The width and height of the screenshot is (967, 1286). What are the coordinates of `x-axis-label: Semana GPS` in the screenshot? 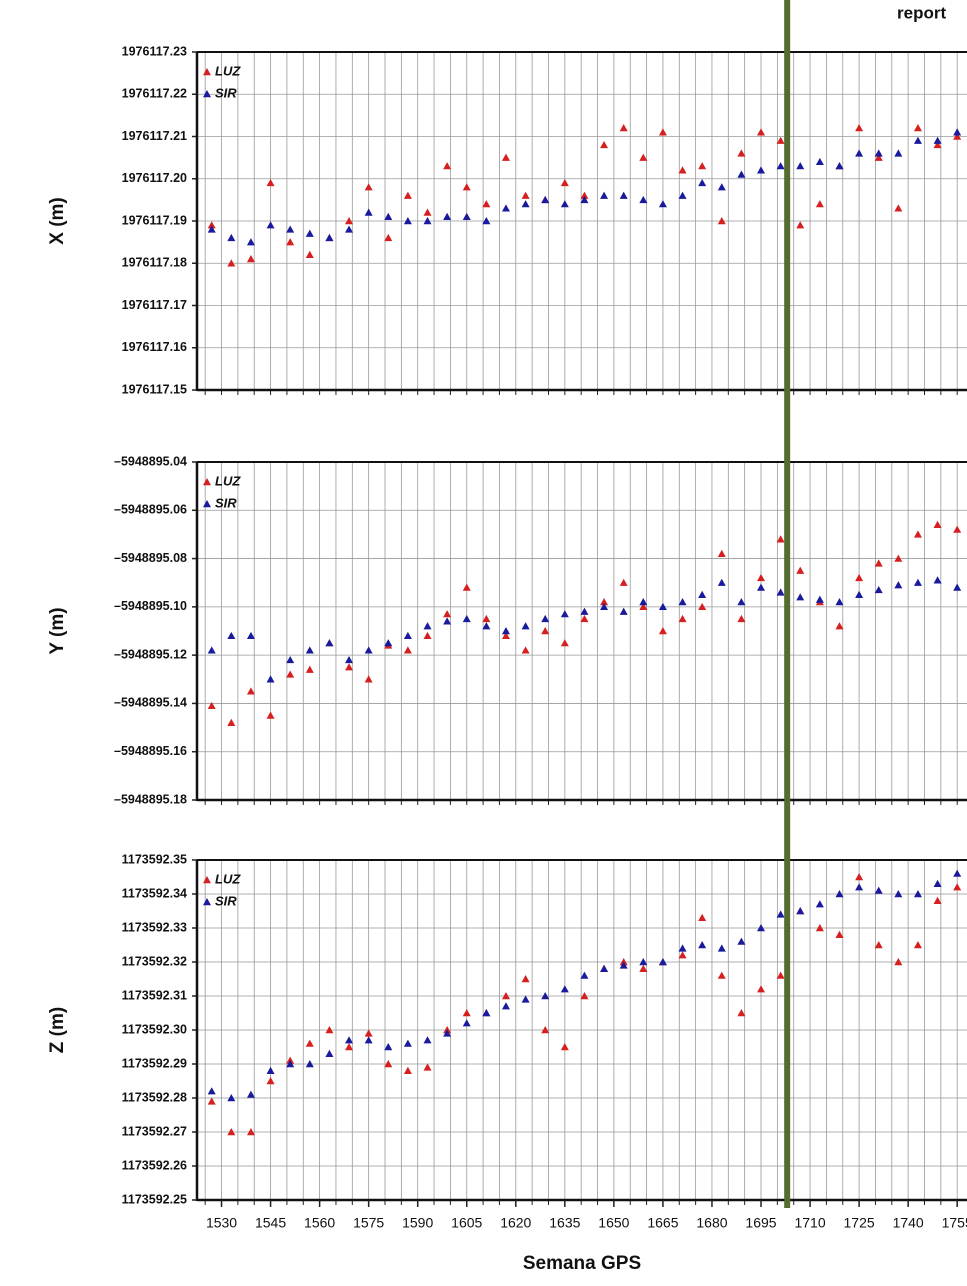 It's located at (582, 1263).